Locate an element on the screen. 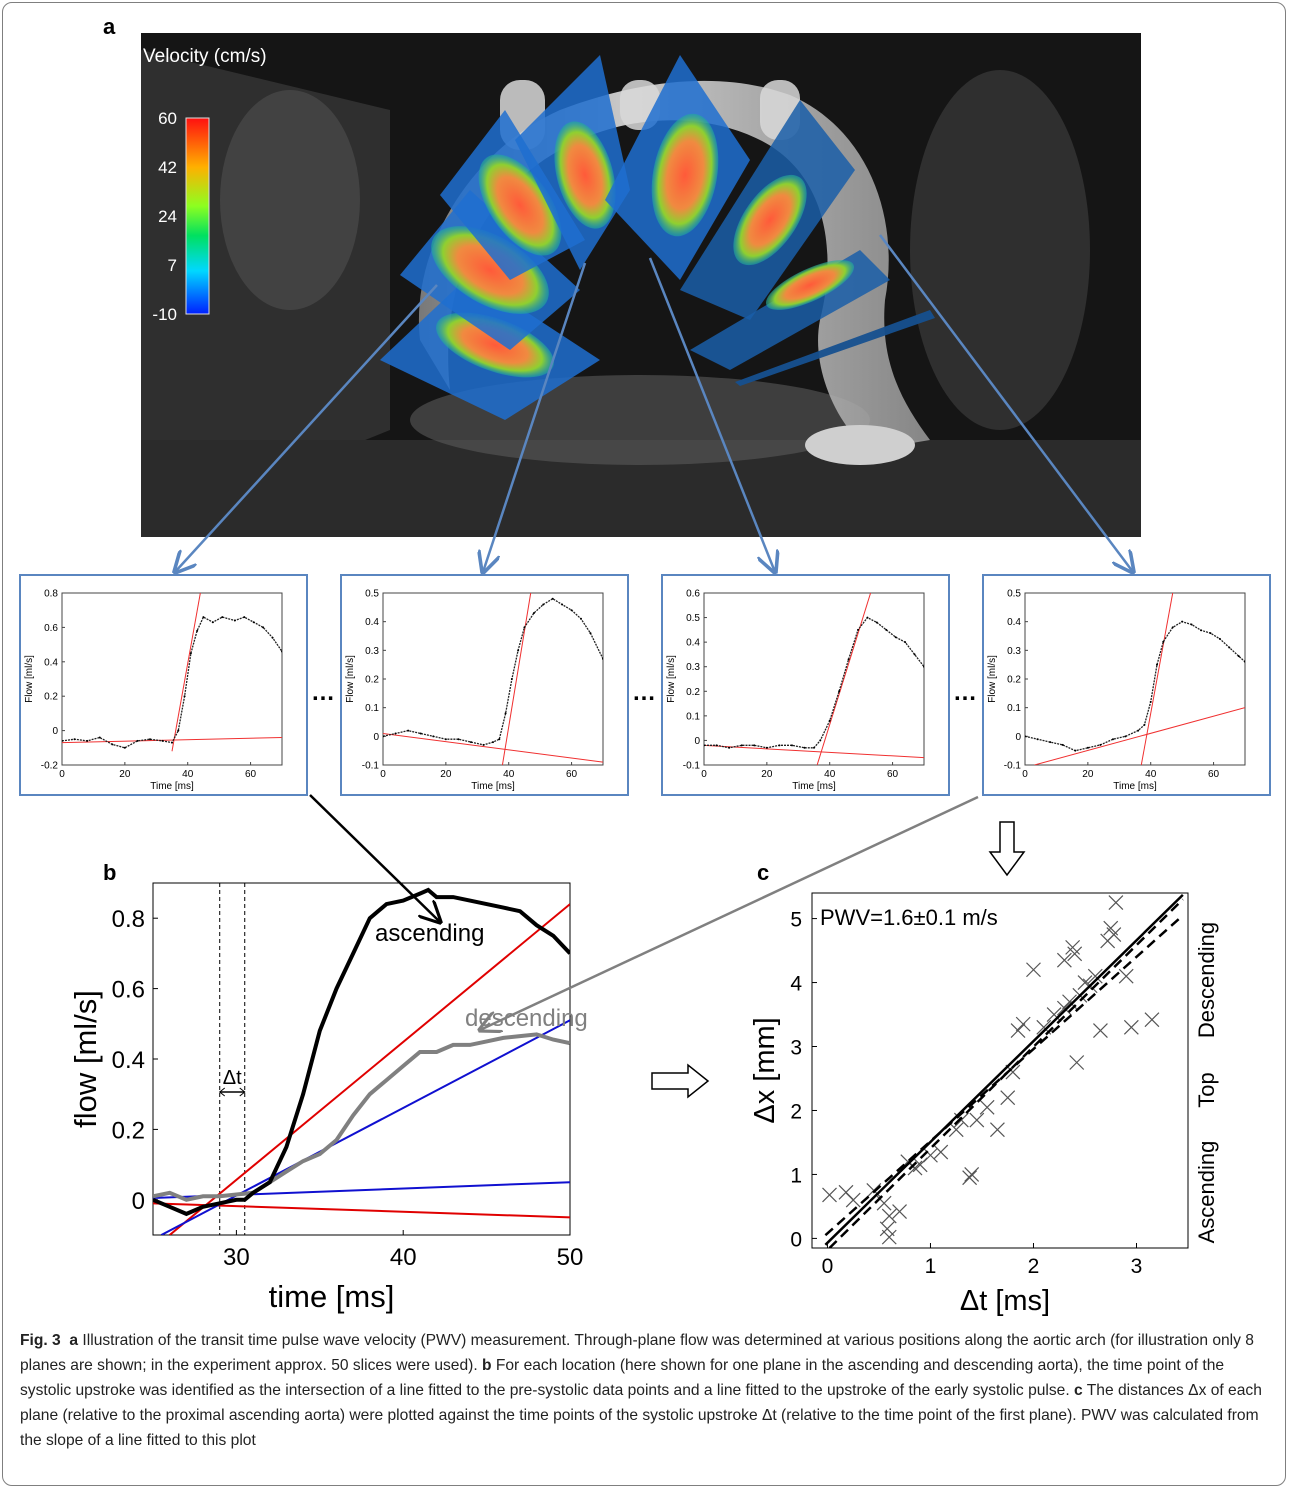 The width and height of the screenshot is (1290, 1489). panel-c-xtick-label: 2 is located at coordinates (1034, 1266).